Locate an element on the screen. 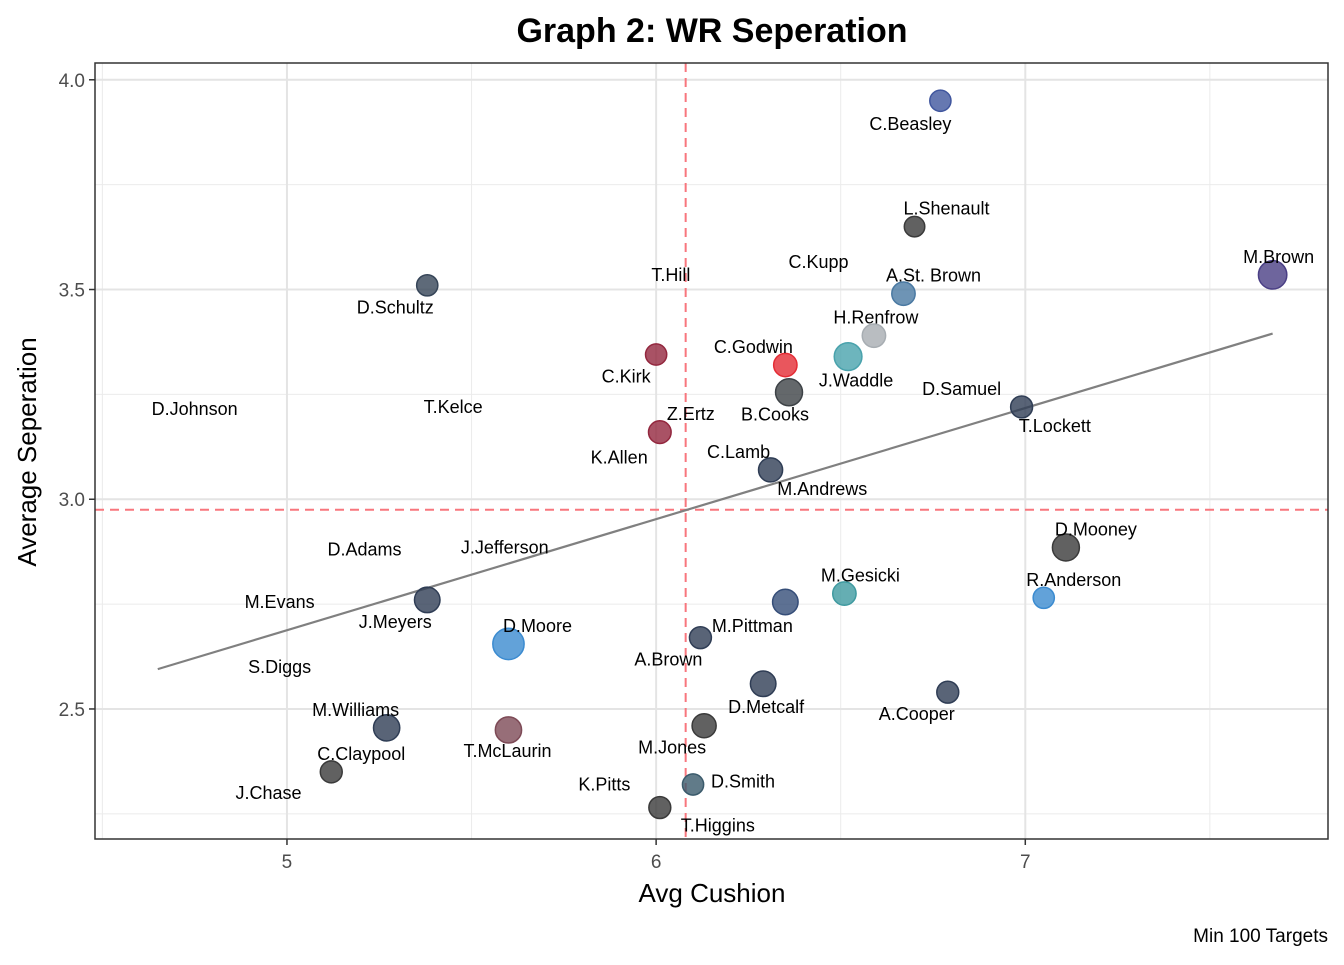  point-a-cooper is located at coordinates (948, 692).